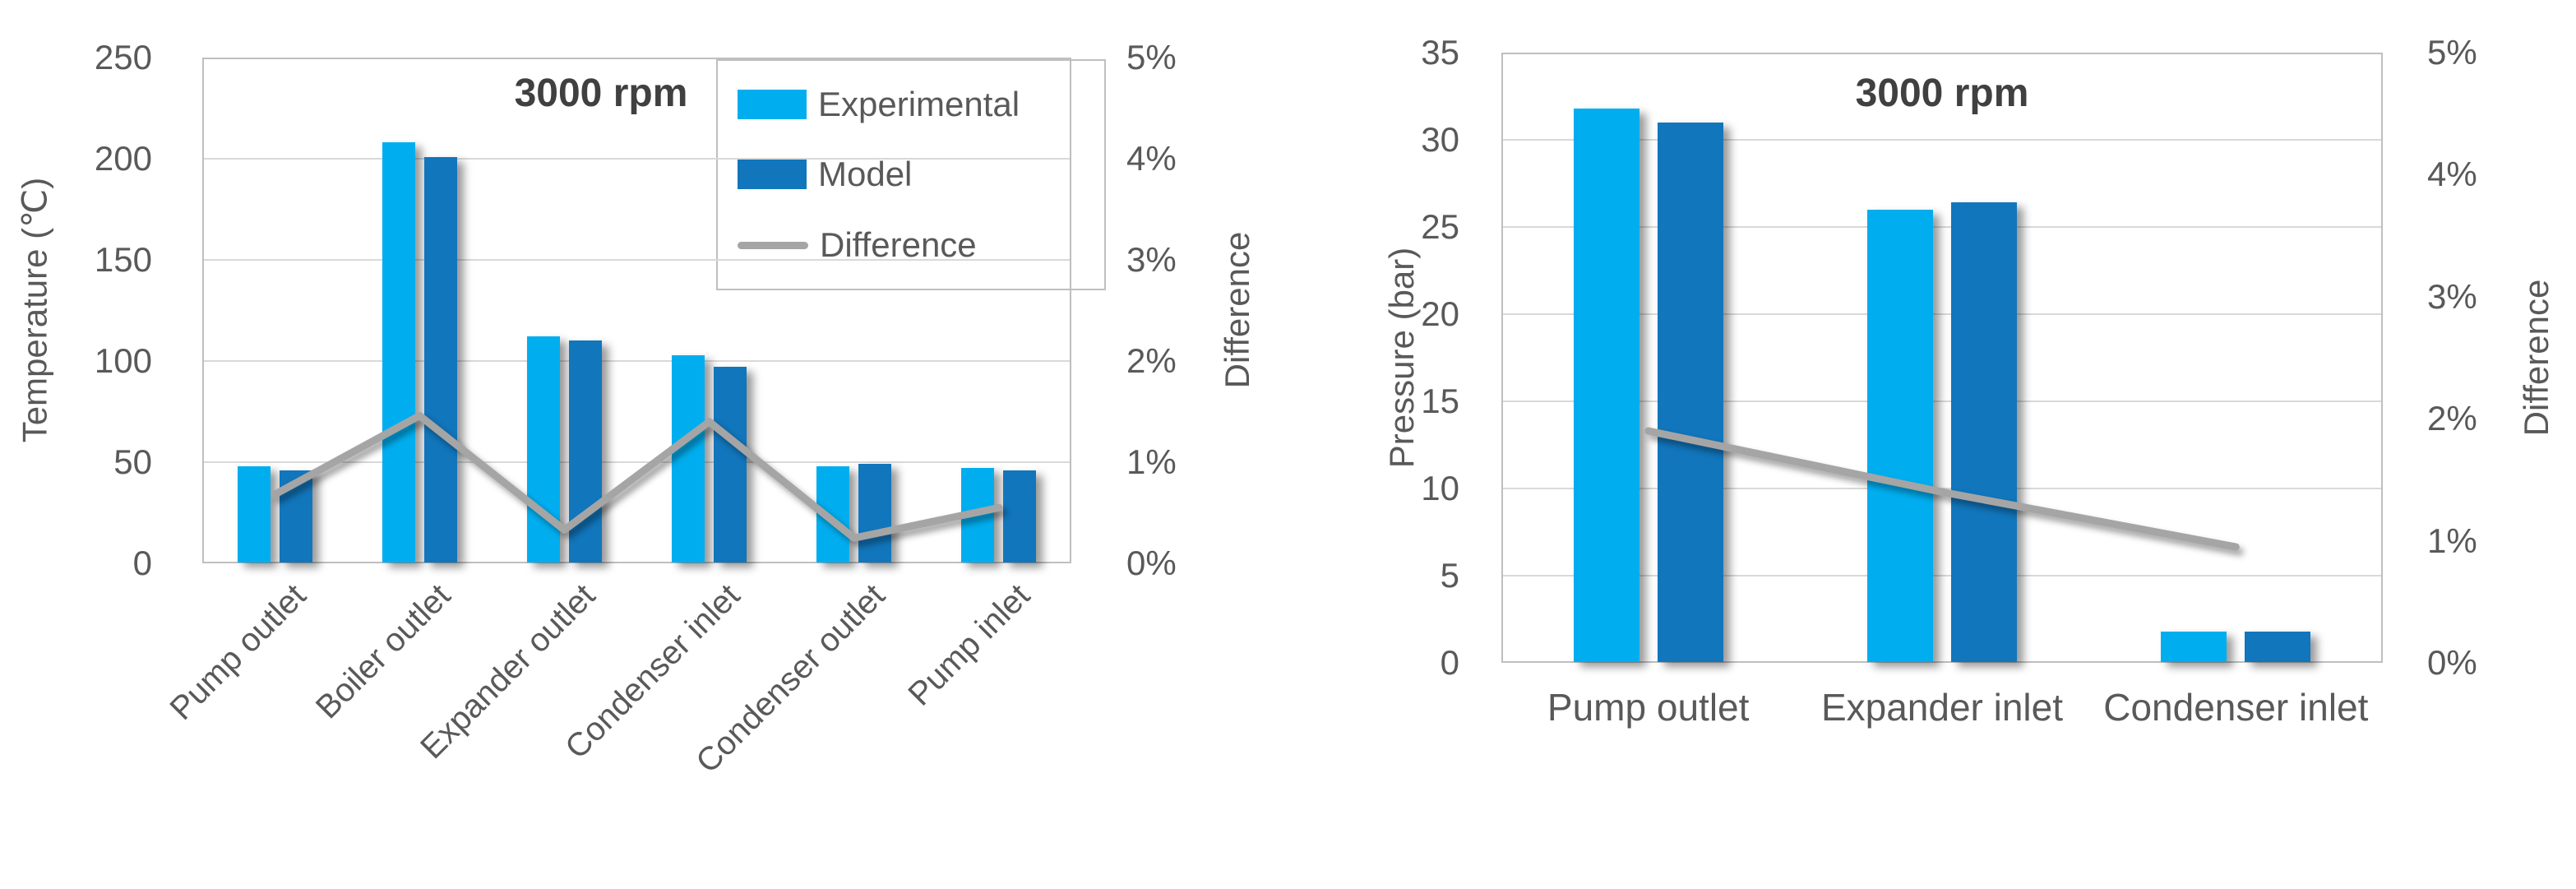 This screenshot has width=2576, height=889. What do you see at coordinates (34, 310) in the screenshot?
I see `left-y-axis-title: Temperature (℃)` at bounding box center [34, 310].